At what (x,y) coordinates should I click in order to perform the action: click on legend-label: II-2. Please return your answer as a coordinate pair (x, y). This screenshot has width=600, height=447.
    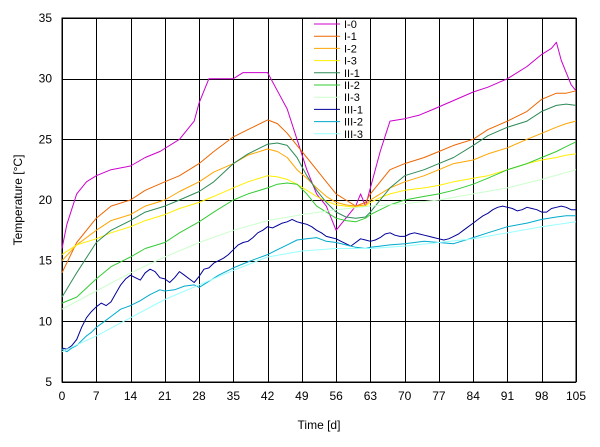
    Looking at the image, I should click on (352, 86).